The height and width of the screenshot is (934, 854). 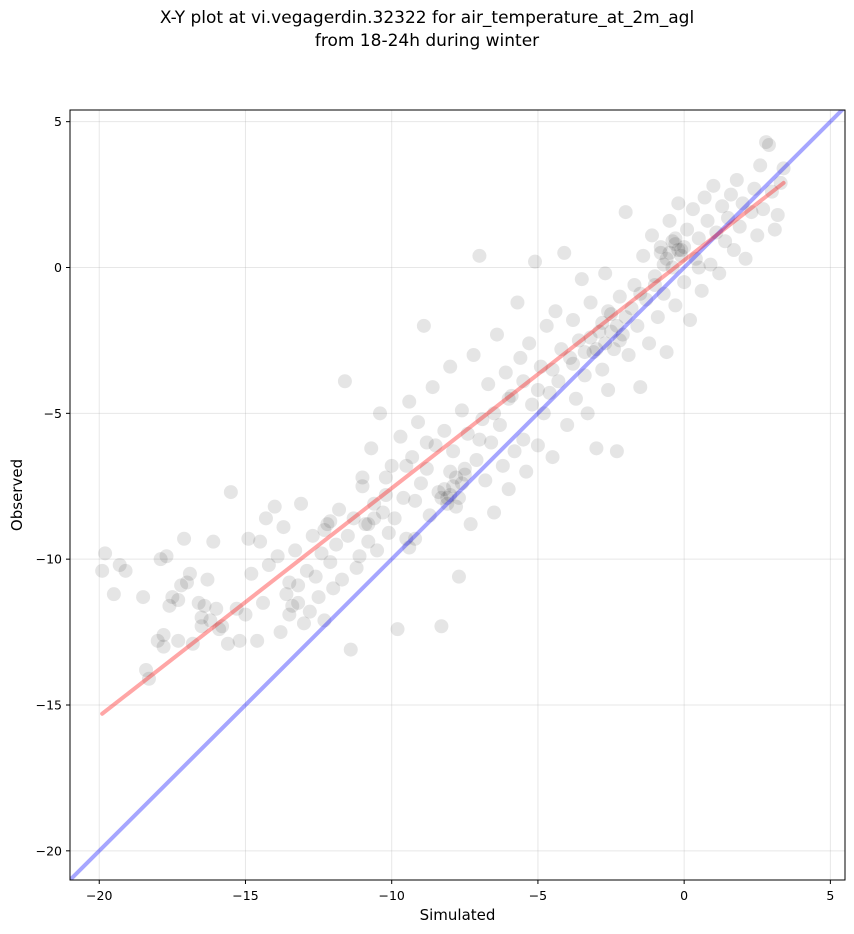 I want to click on y-axis-label: Observed, so click(x=17, y=495).